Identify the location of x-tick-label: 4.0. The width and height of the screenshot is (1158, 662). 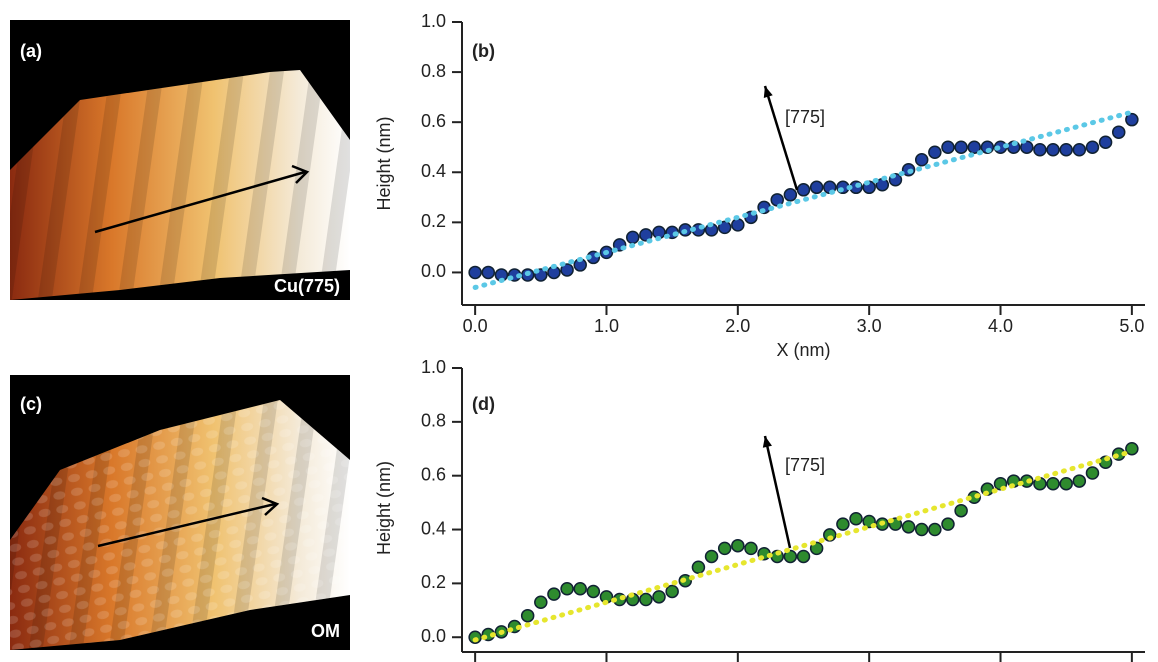
(1000, 326).